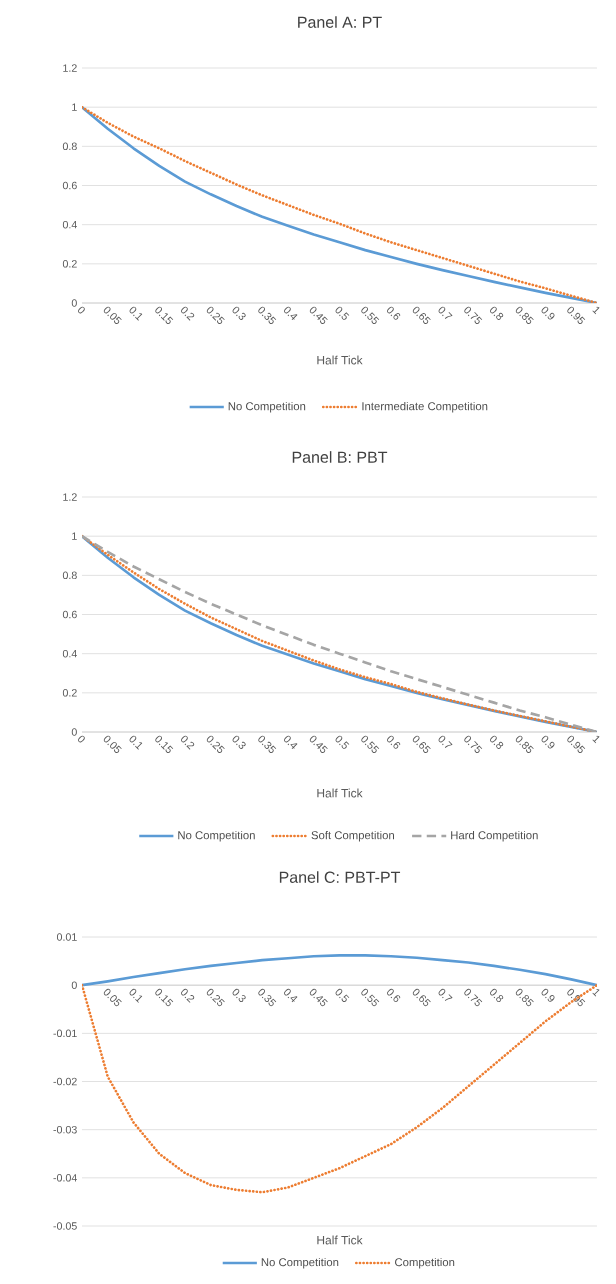  I want to click on chart-title: Panel A: PT, so click(340, 22).